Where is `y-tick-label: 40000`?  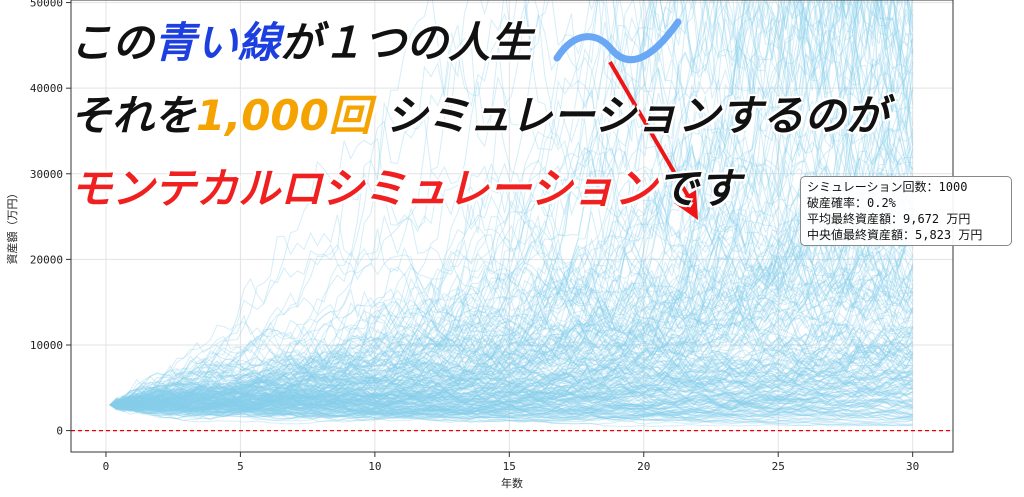
y-tick-label: 40000 is located at coordinates (46, 88).